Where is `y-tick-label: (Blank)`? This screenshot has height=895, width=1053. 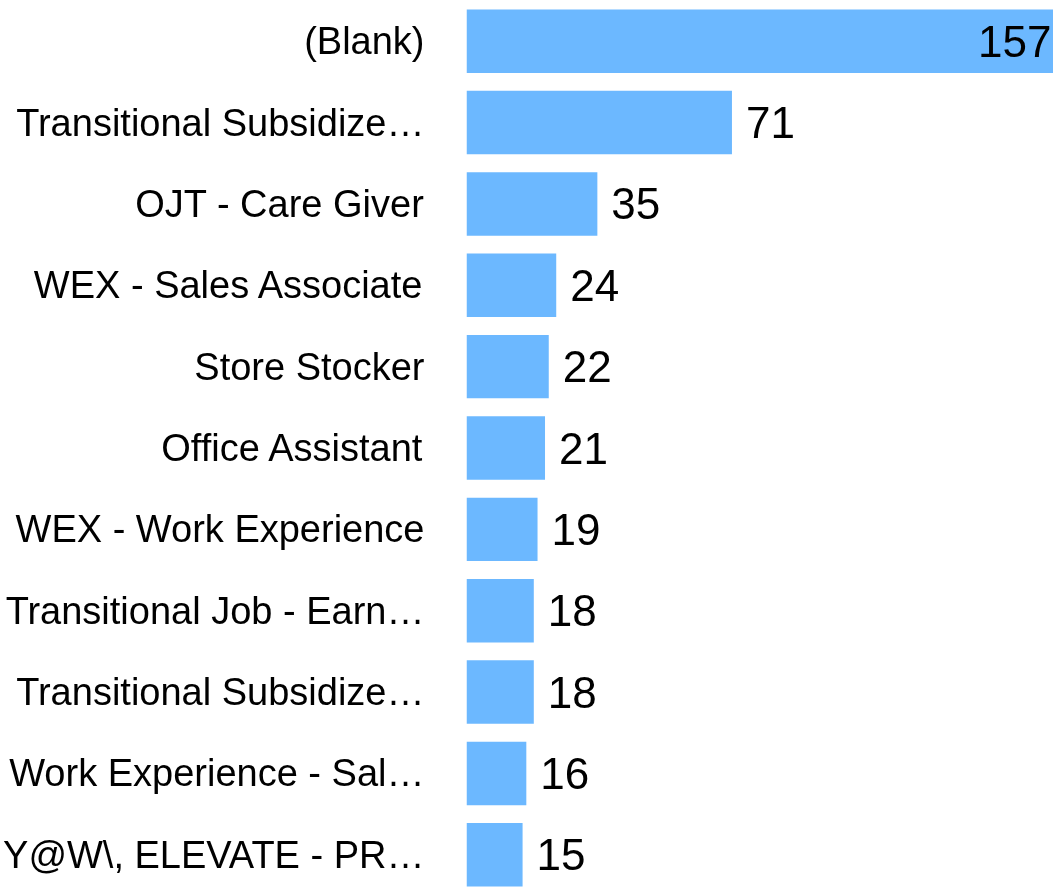
y-tick-label: (Blank) is located at coordinates (364, 41).